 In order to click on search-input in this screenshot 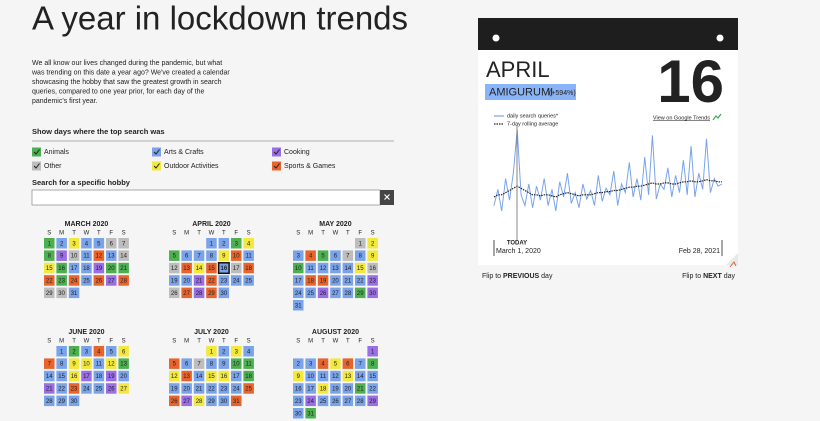, I will do `click(206, 197)`.